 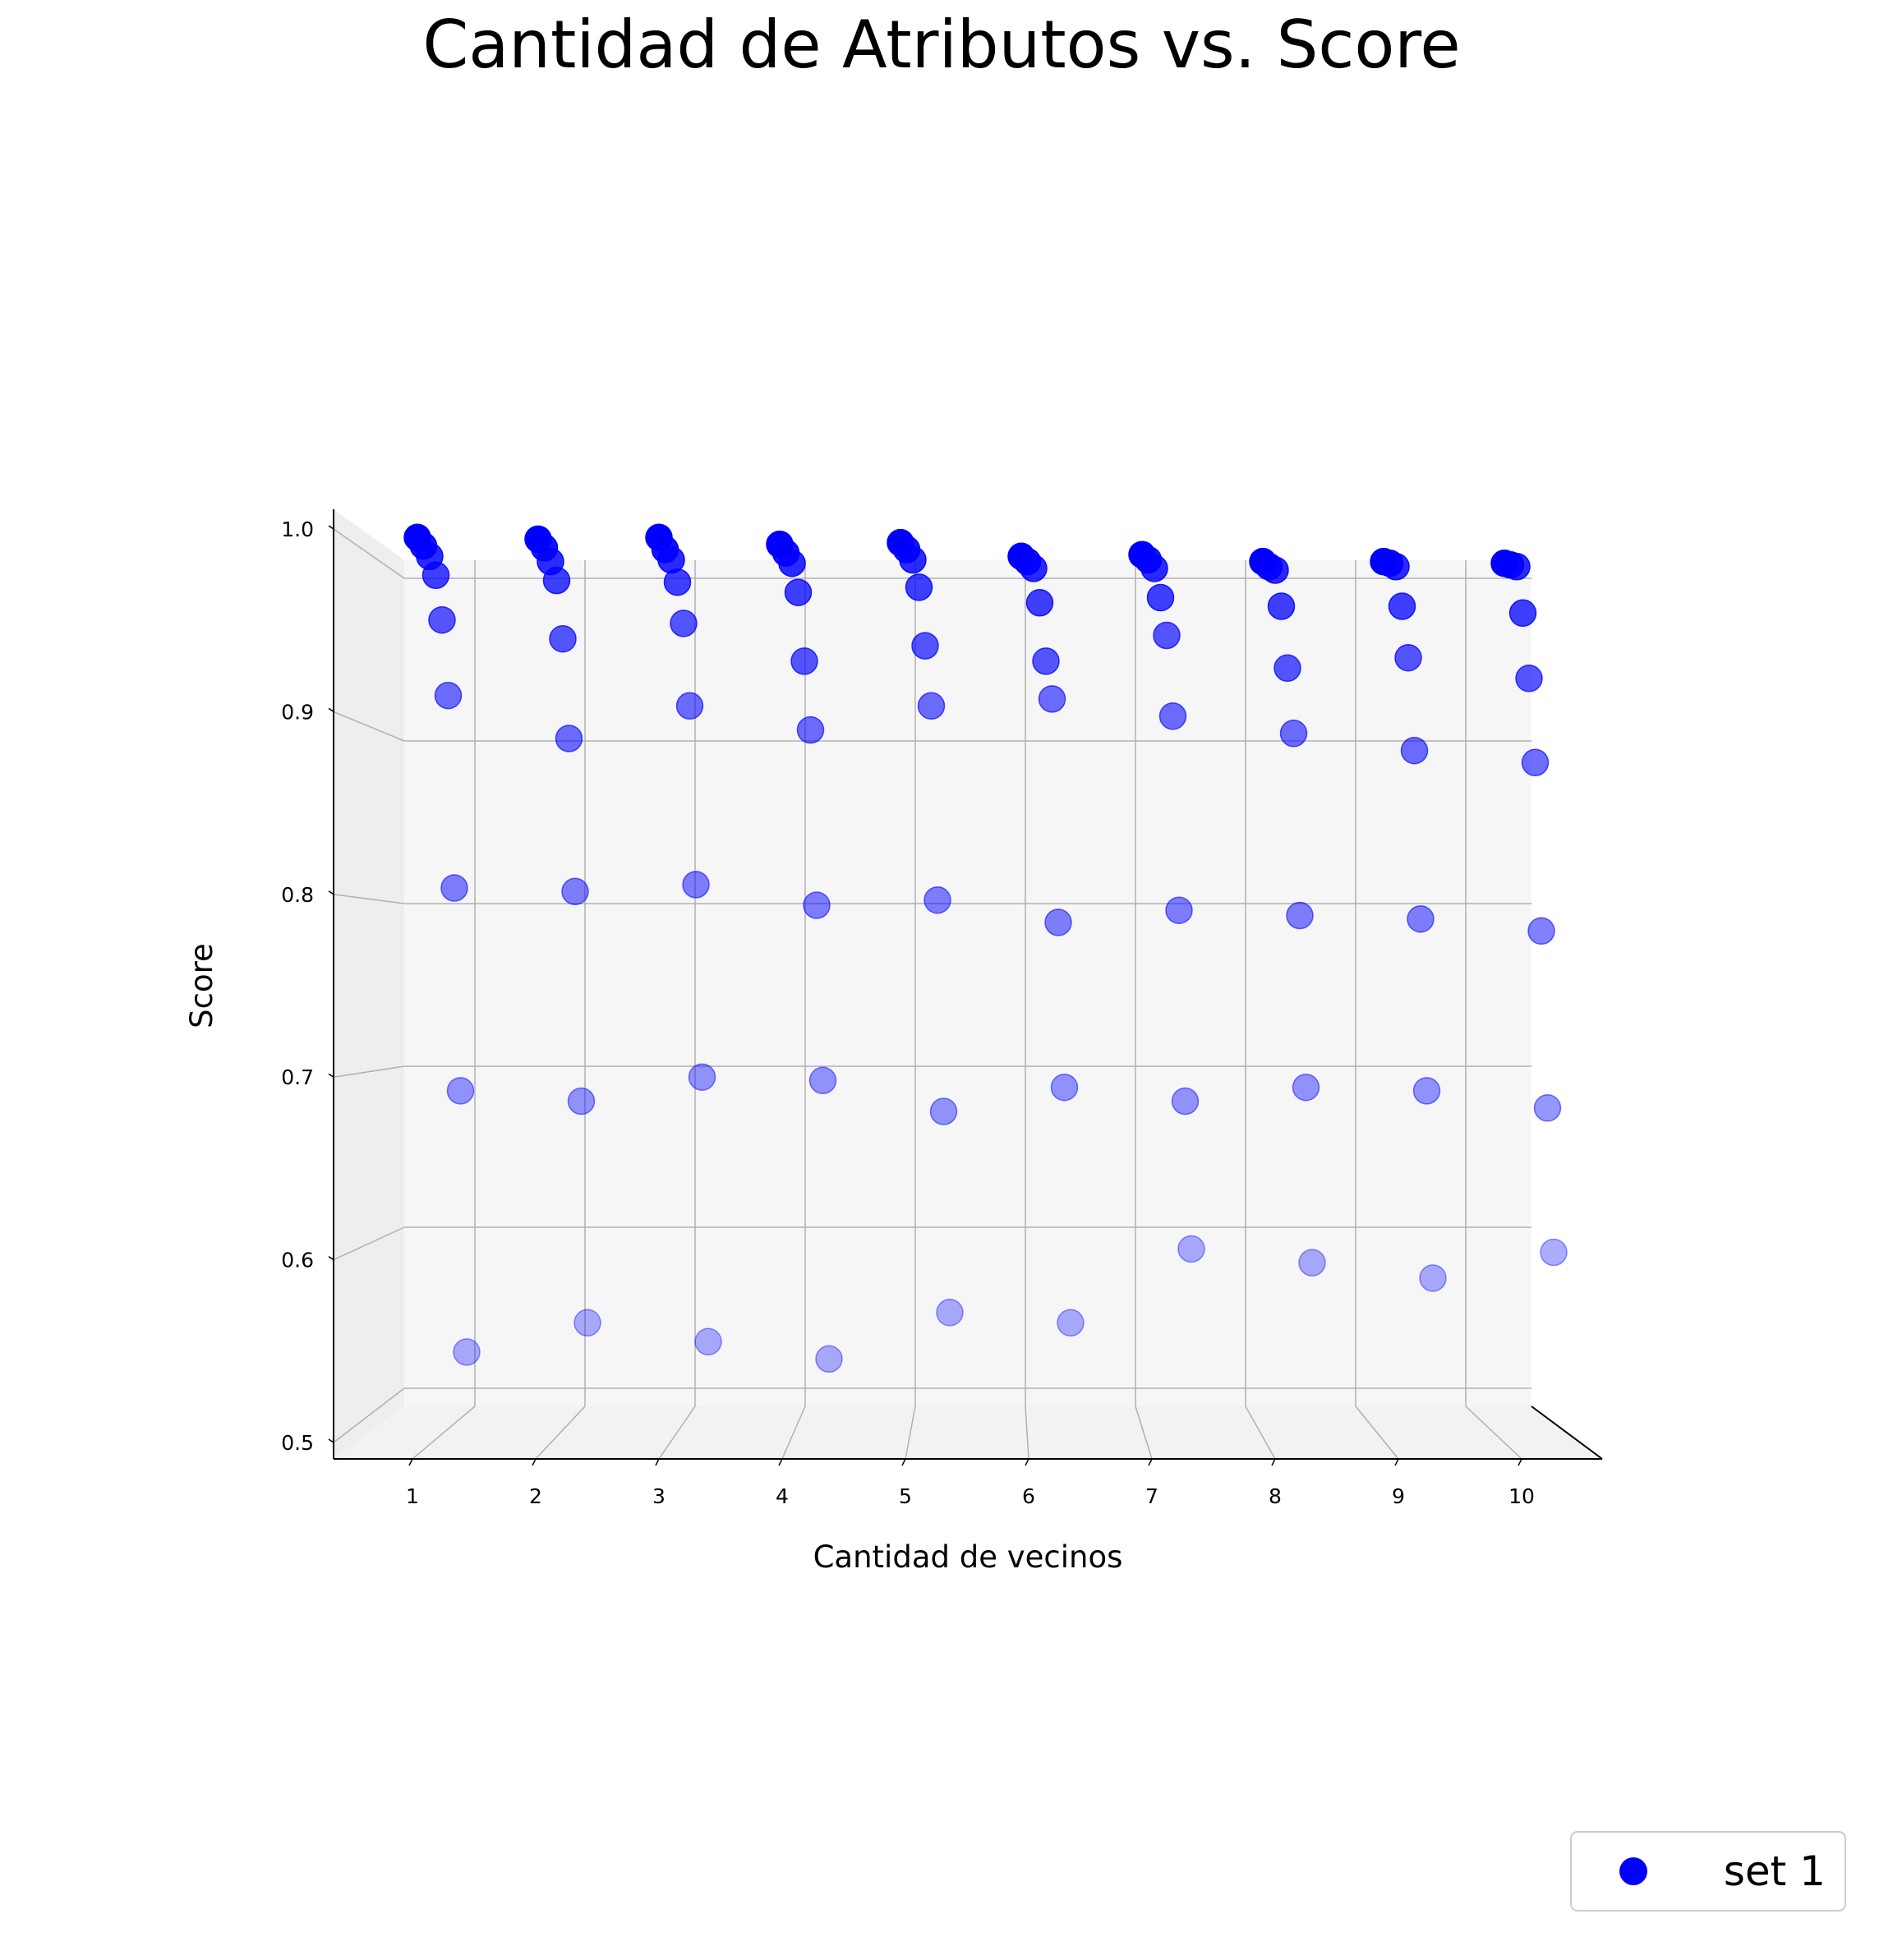 What do you see at coordinates (297, 1077) in the screenshot?
I see `y-tick-label: 0.7` at bounding box center [297, 1077].